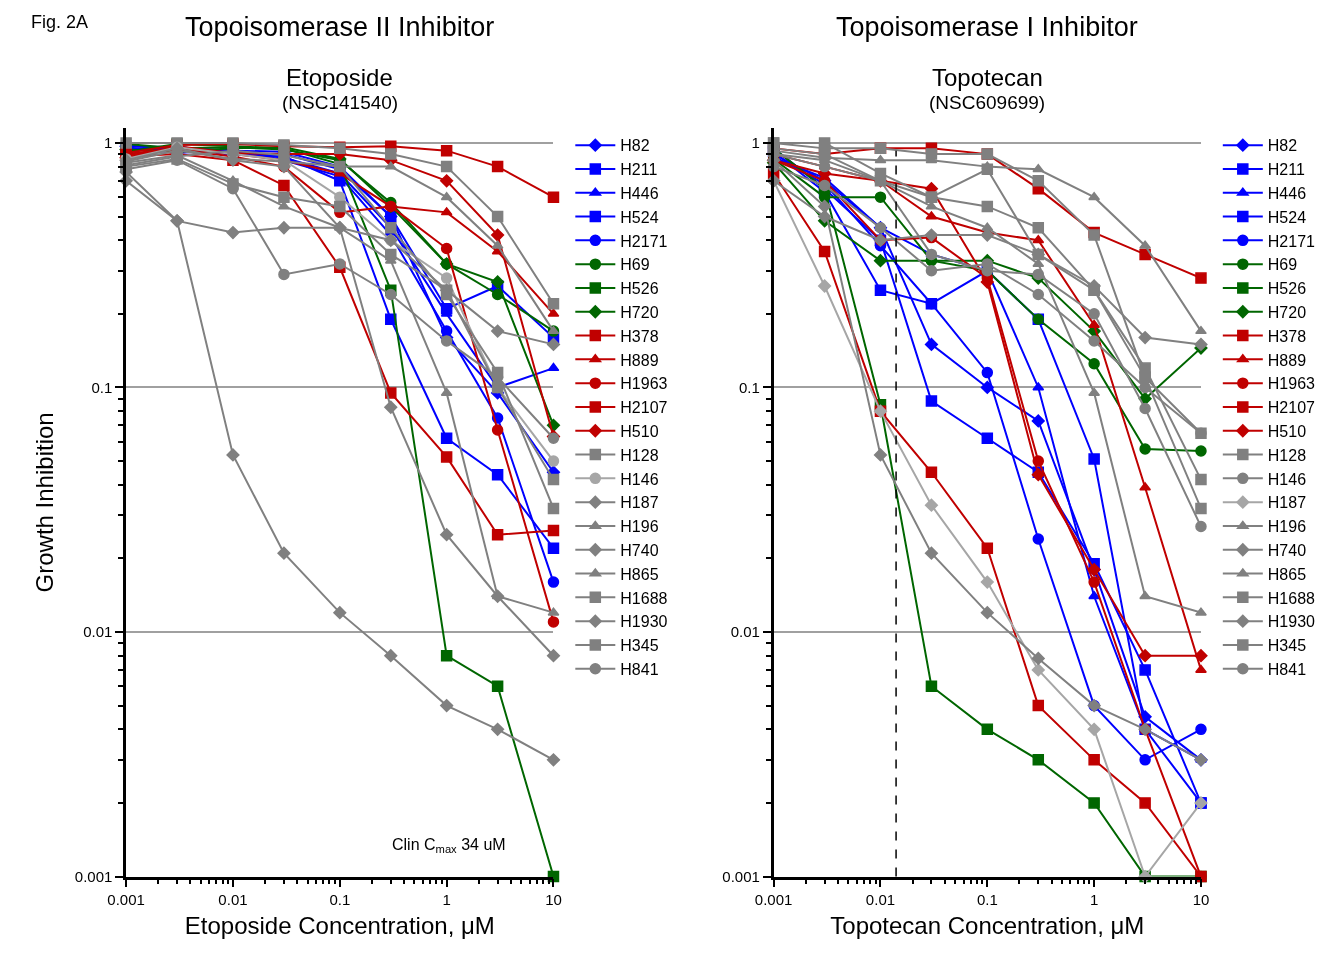 The width and height of the screenshot is (1342, 974). I want to click on x-axis-title: Etoposide Concentration, μM, so click(339, 925).